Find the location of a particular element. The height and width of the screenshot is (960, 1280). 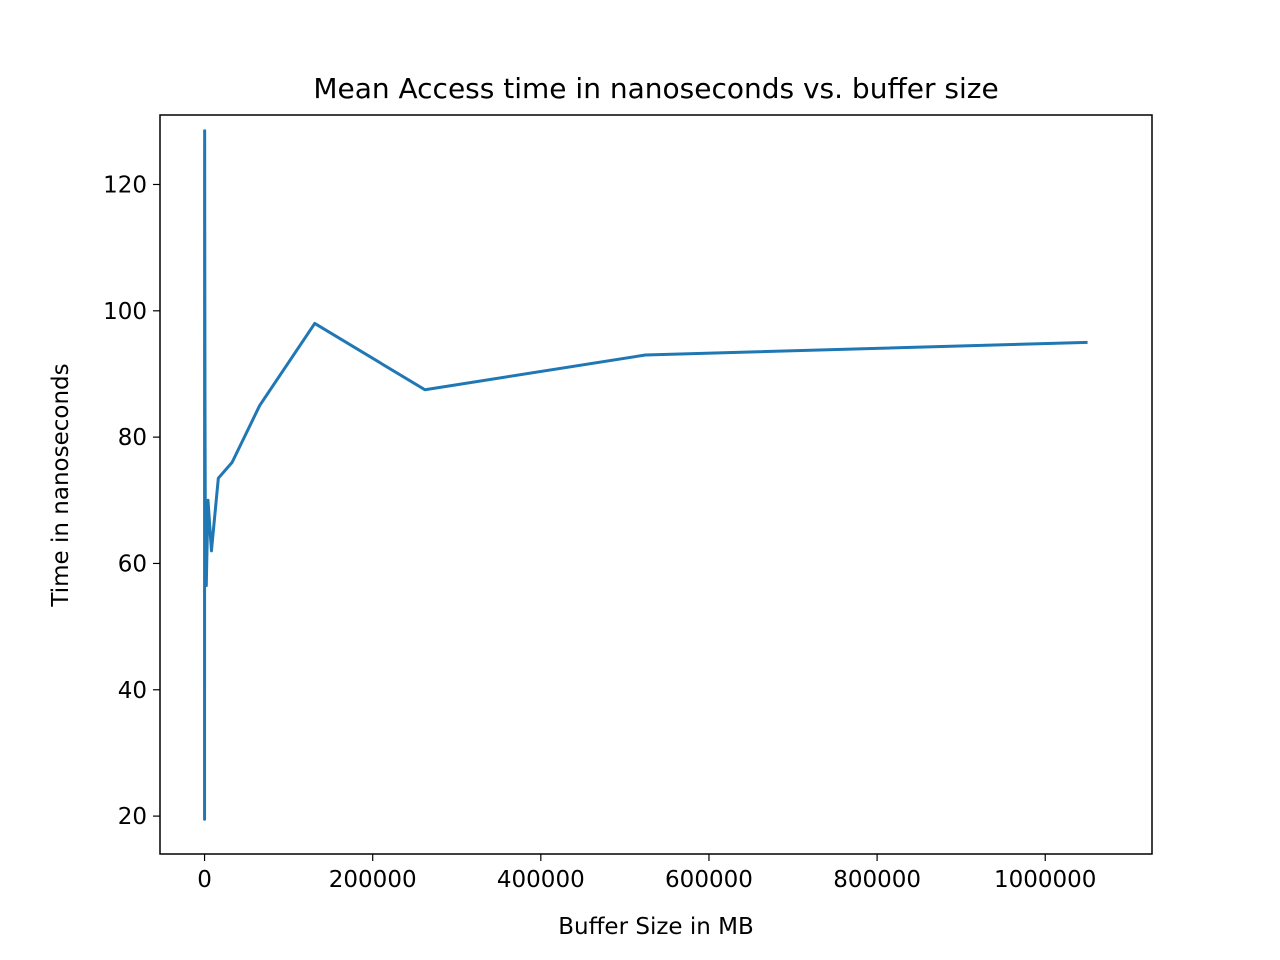

y-tick-label: 60 is located at coordinates (132, 564).